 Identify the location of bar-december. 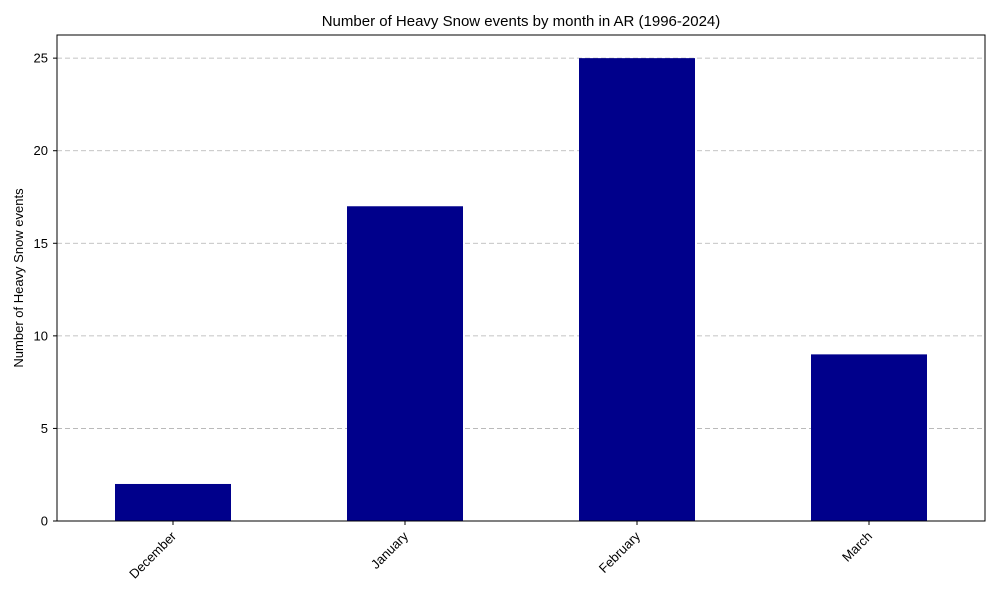
(173, 502).